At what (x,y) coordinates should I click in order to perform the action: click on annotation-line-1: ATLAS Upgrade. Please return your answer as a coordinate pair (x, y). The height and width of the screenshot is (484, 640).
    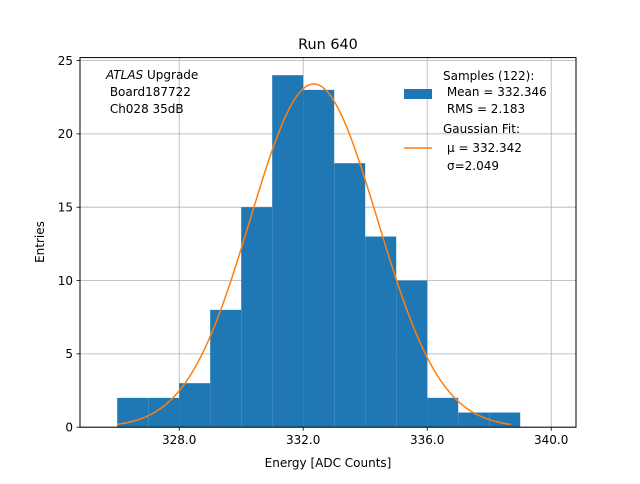
    Looking at the image, I should click on (151, 75).